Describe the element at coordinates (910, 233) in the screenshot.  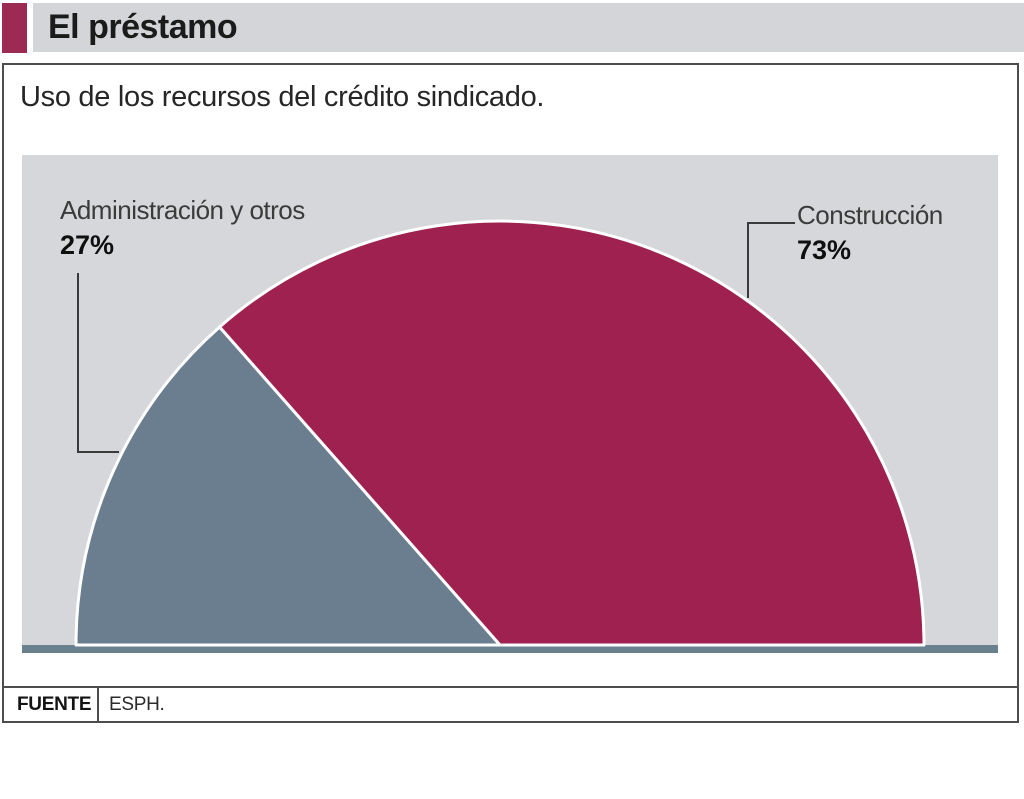
I see `callout-construccion: Construcción 73%` at that location.